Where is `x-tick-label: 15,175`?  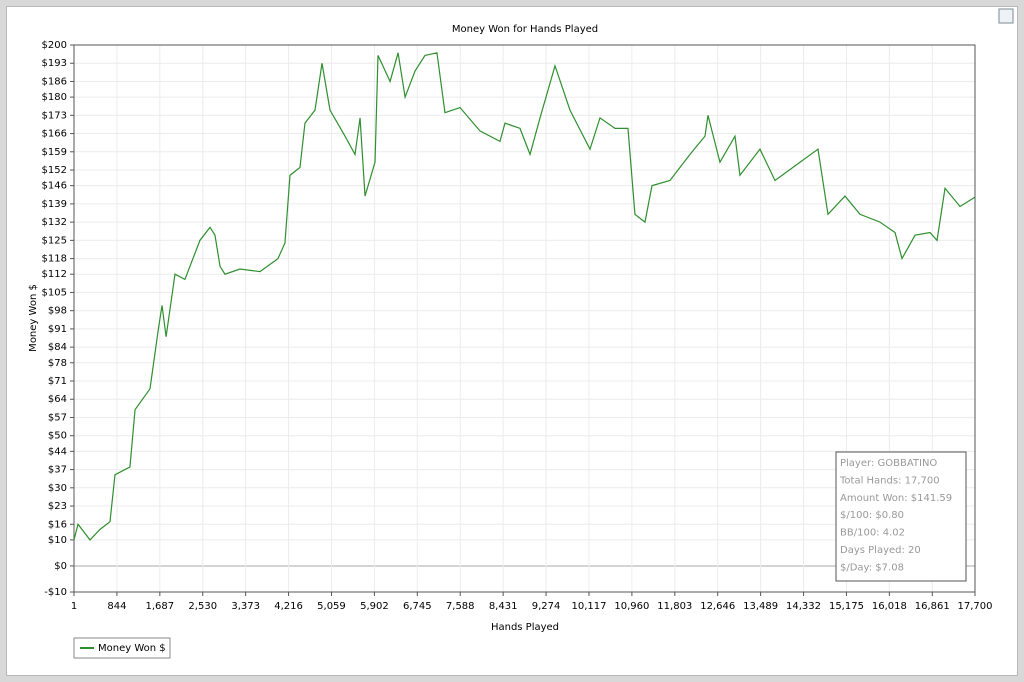 x-tick-label: 15,175 is located at coordinates (846, 606).